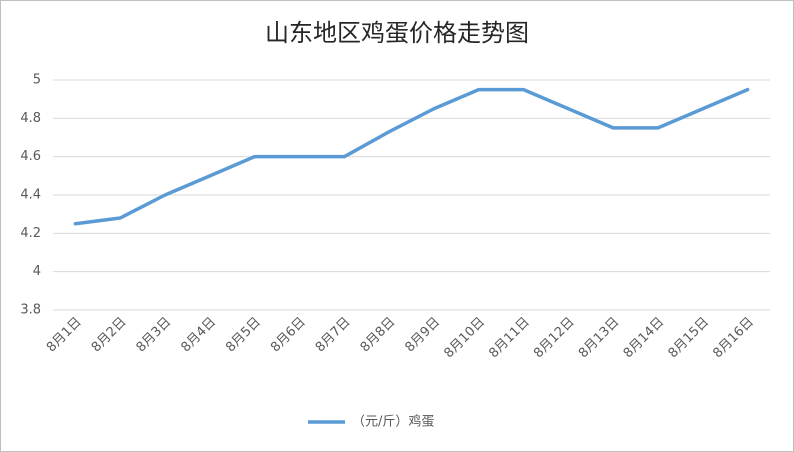 This screenshot has width=794, height=452. What do you see at coordinates (30, 118) in the screenshot?
I see `y-tick-label: 4.8` at bounding box center [30, 118].